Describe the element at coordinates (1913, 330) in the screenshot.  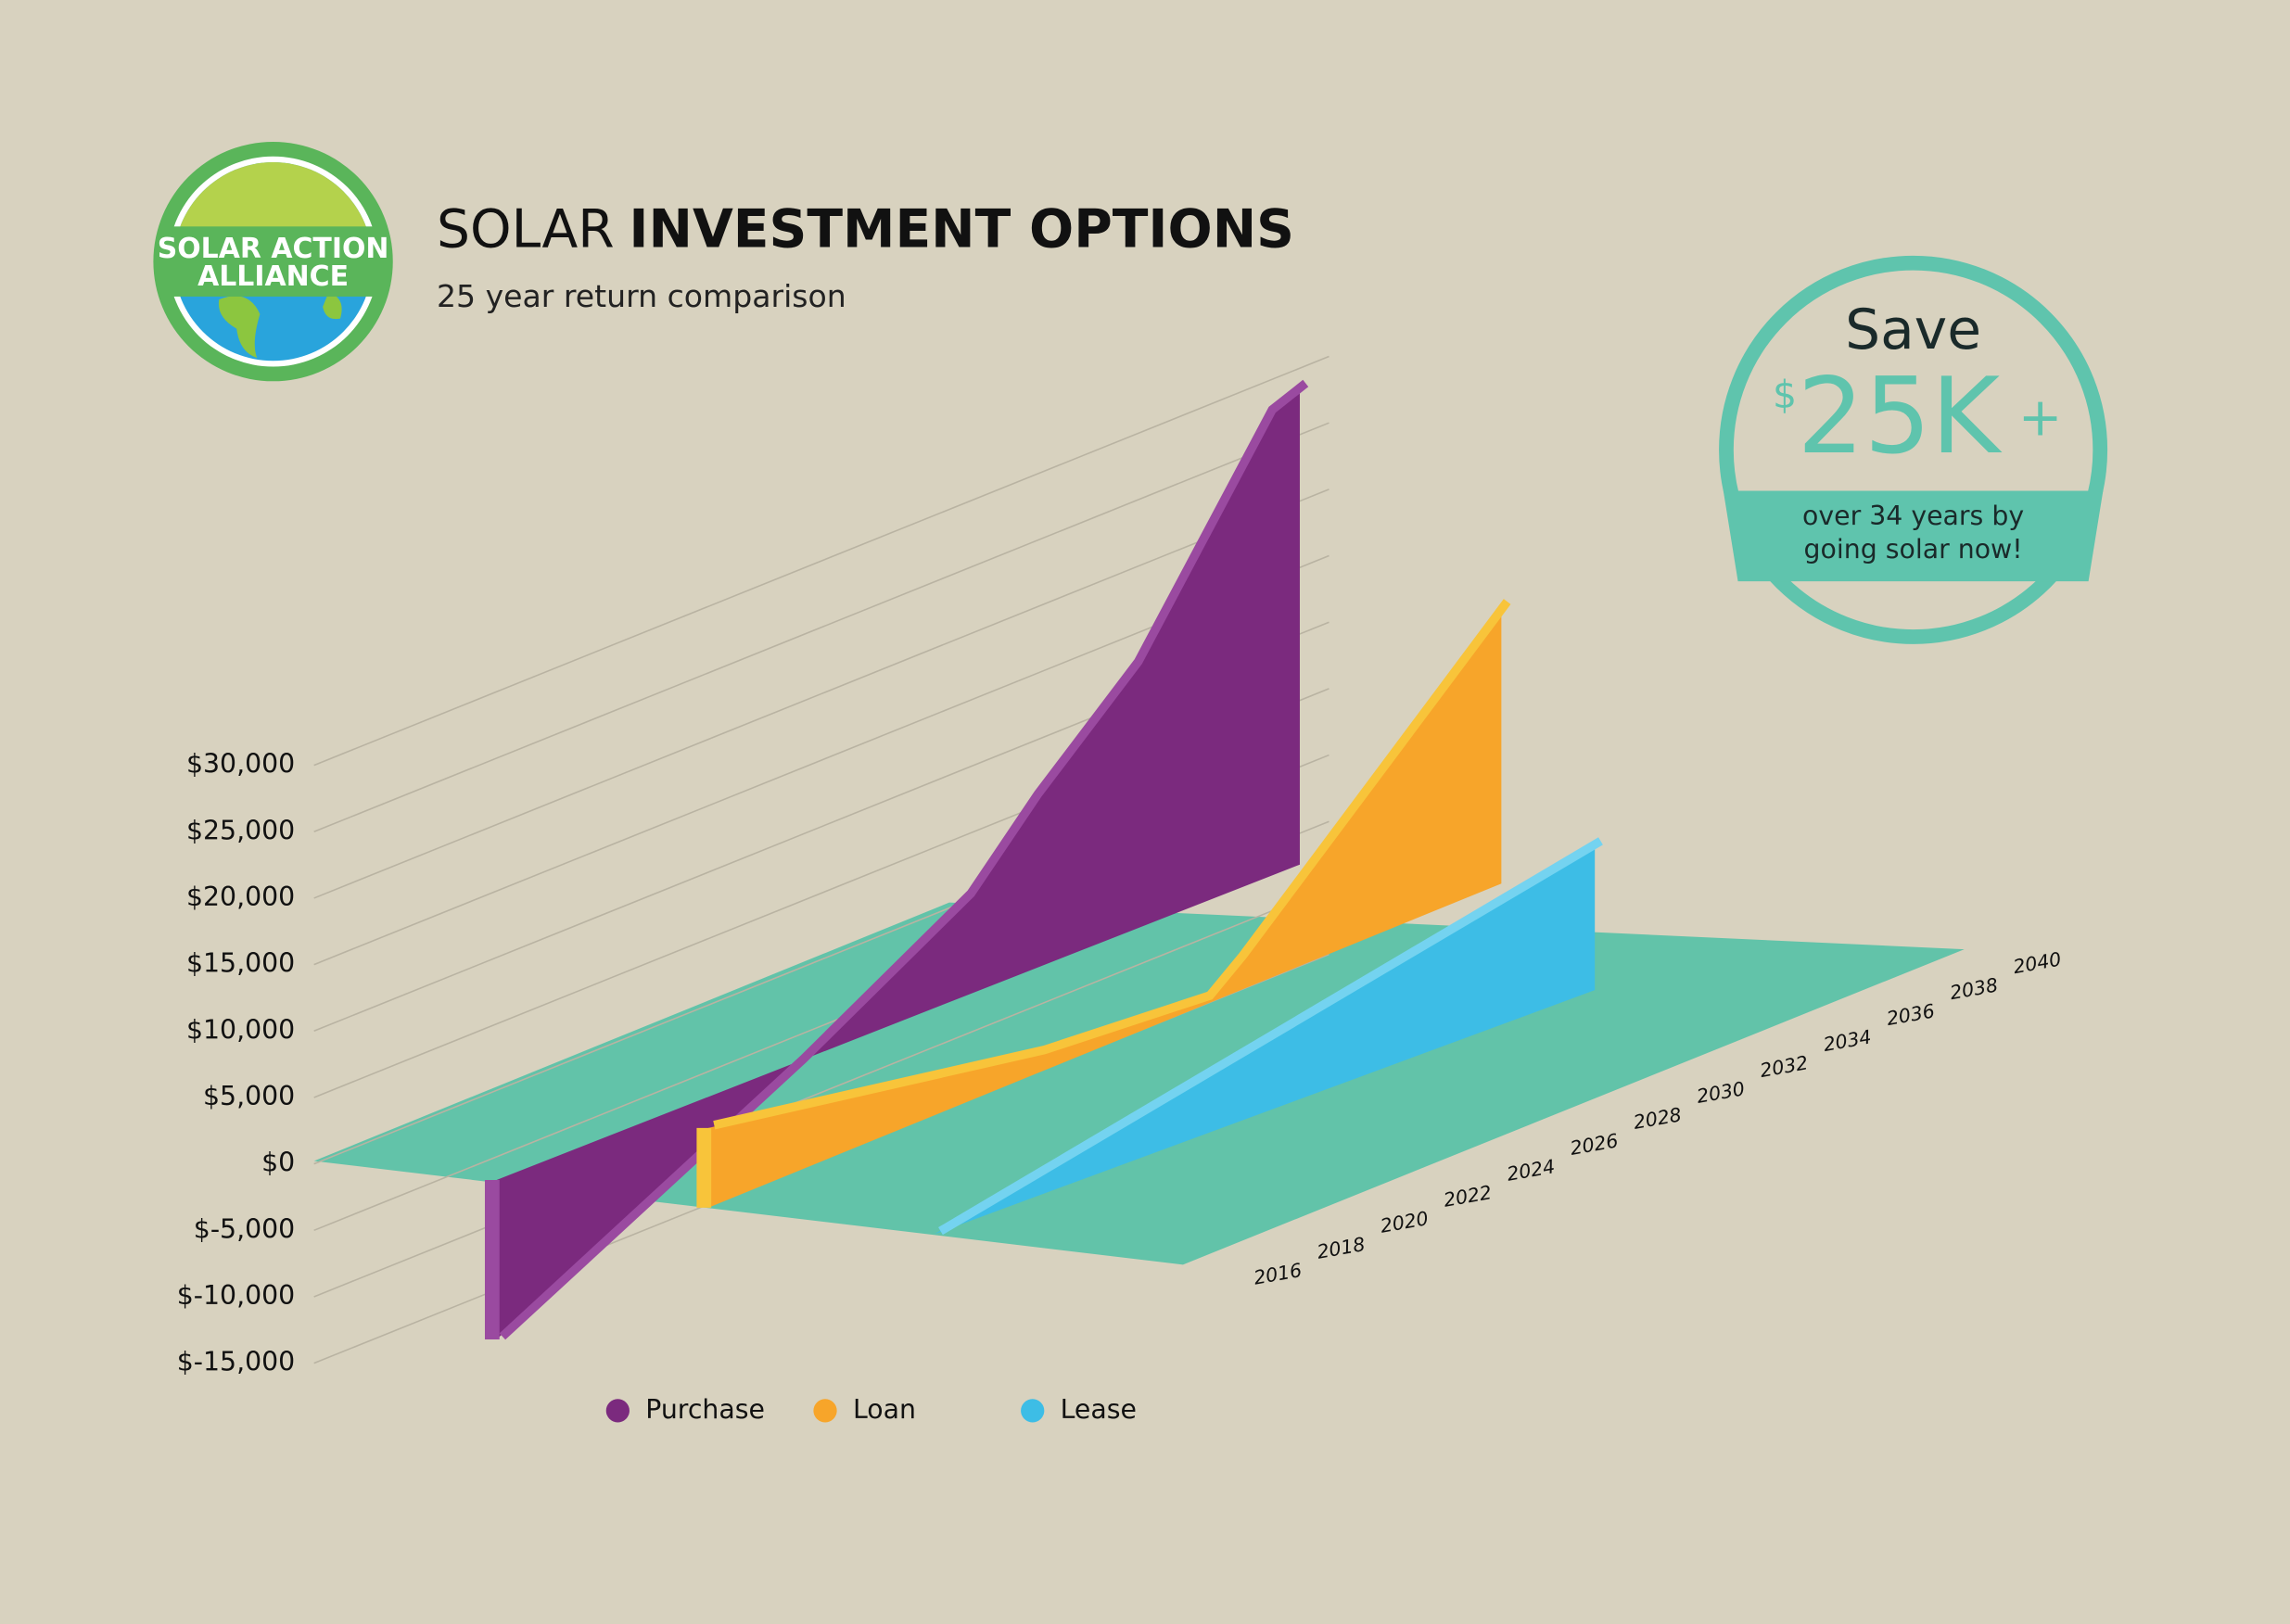
I see `badge-heading: Save` at that location.